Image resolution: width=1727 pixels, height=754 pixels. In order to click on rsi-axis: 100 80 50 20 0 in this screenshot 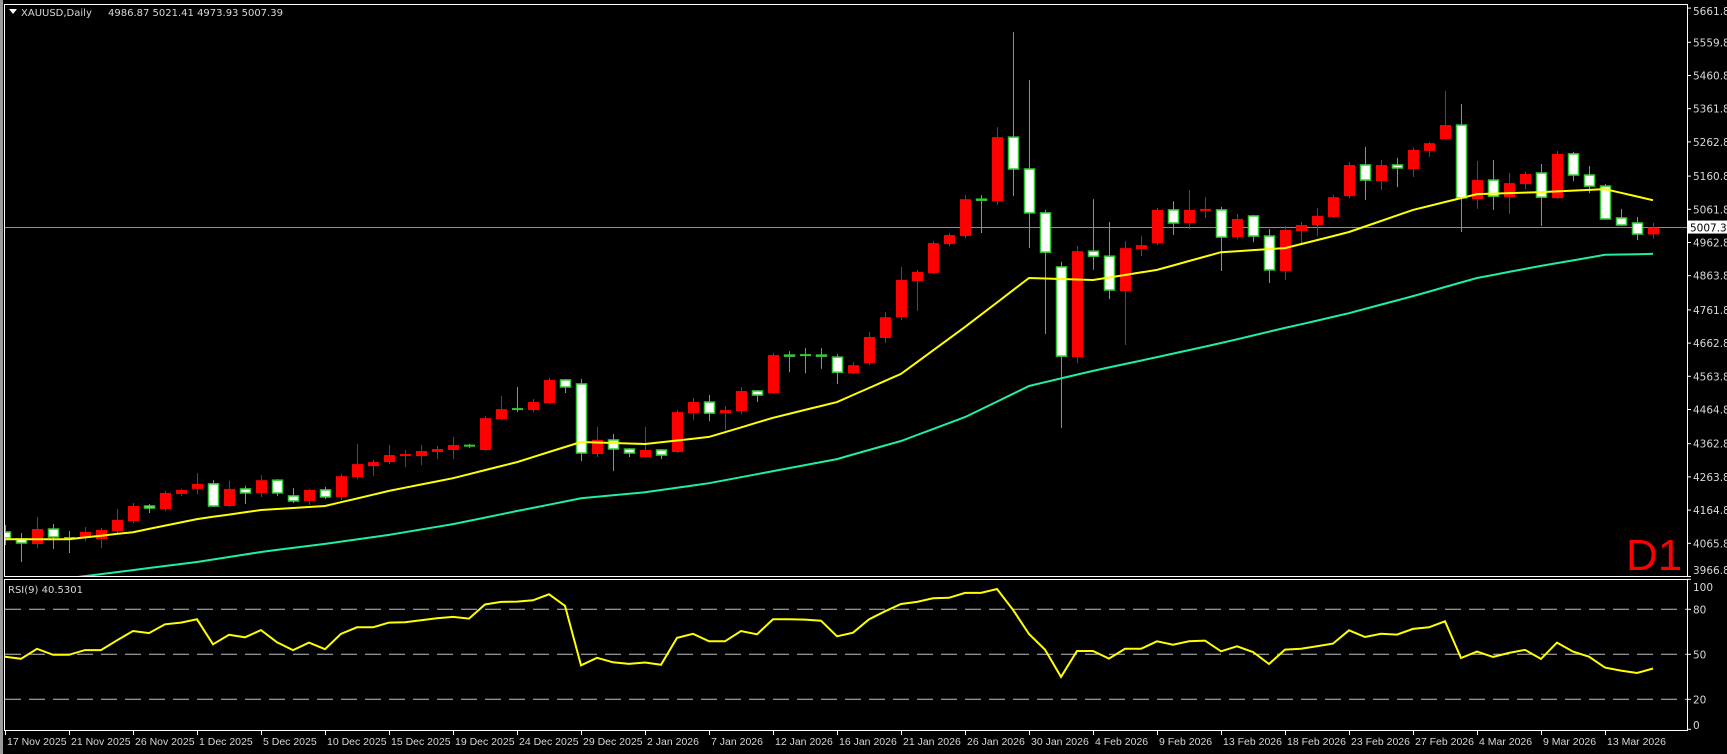, I will do `click(1700, 655)`.